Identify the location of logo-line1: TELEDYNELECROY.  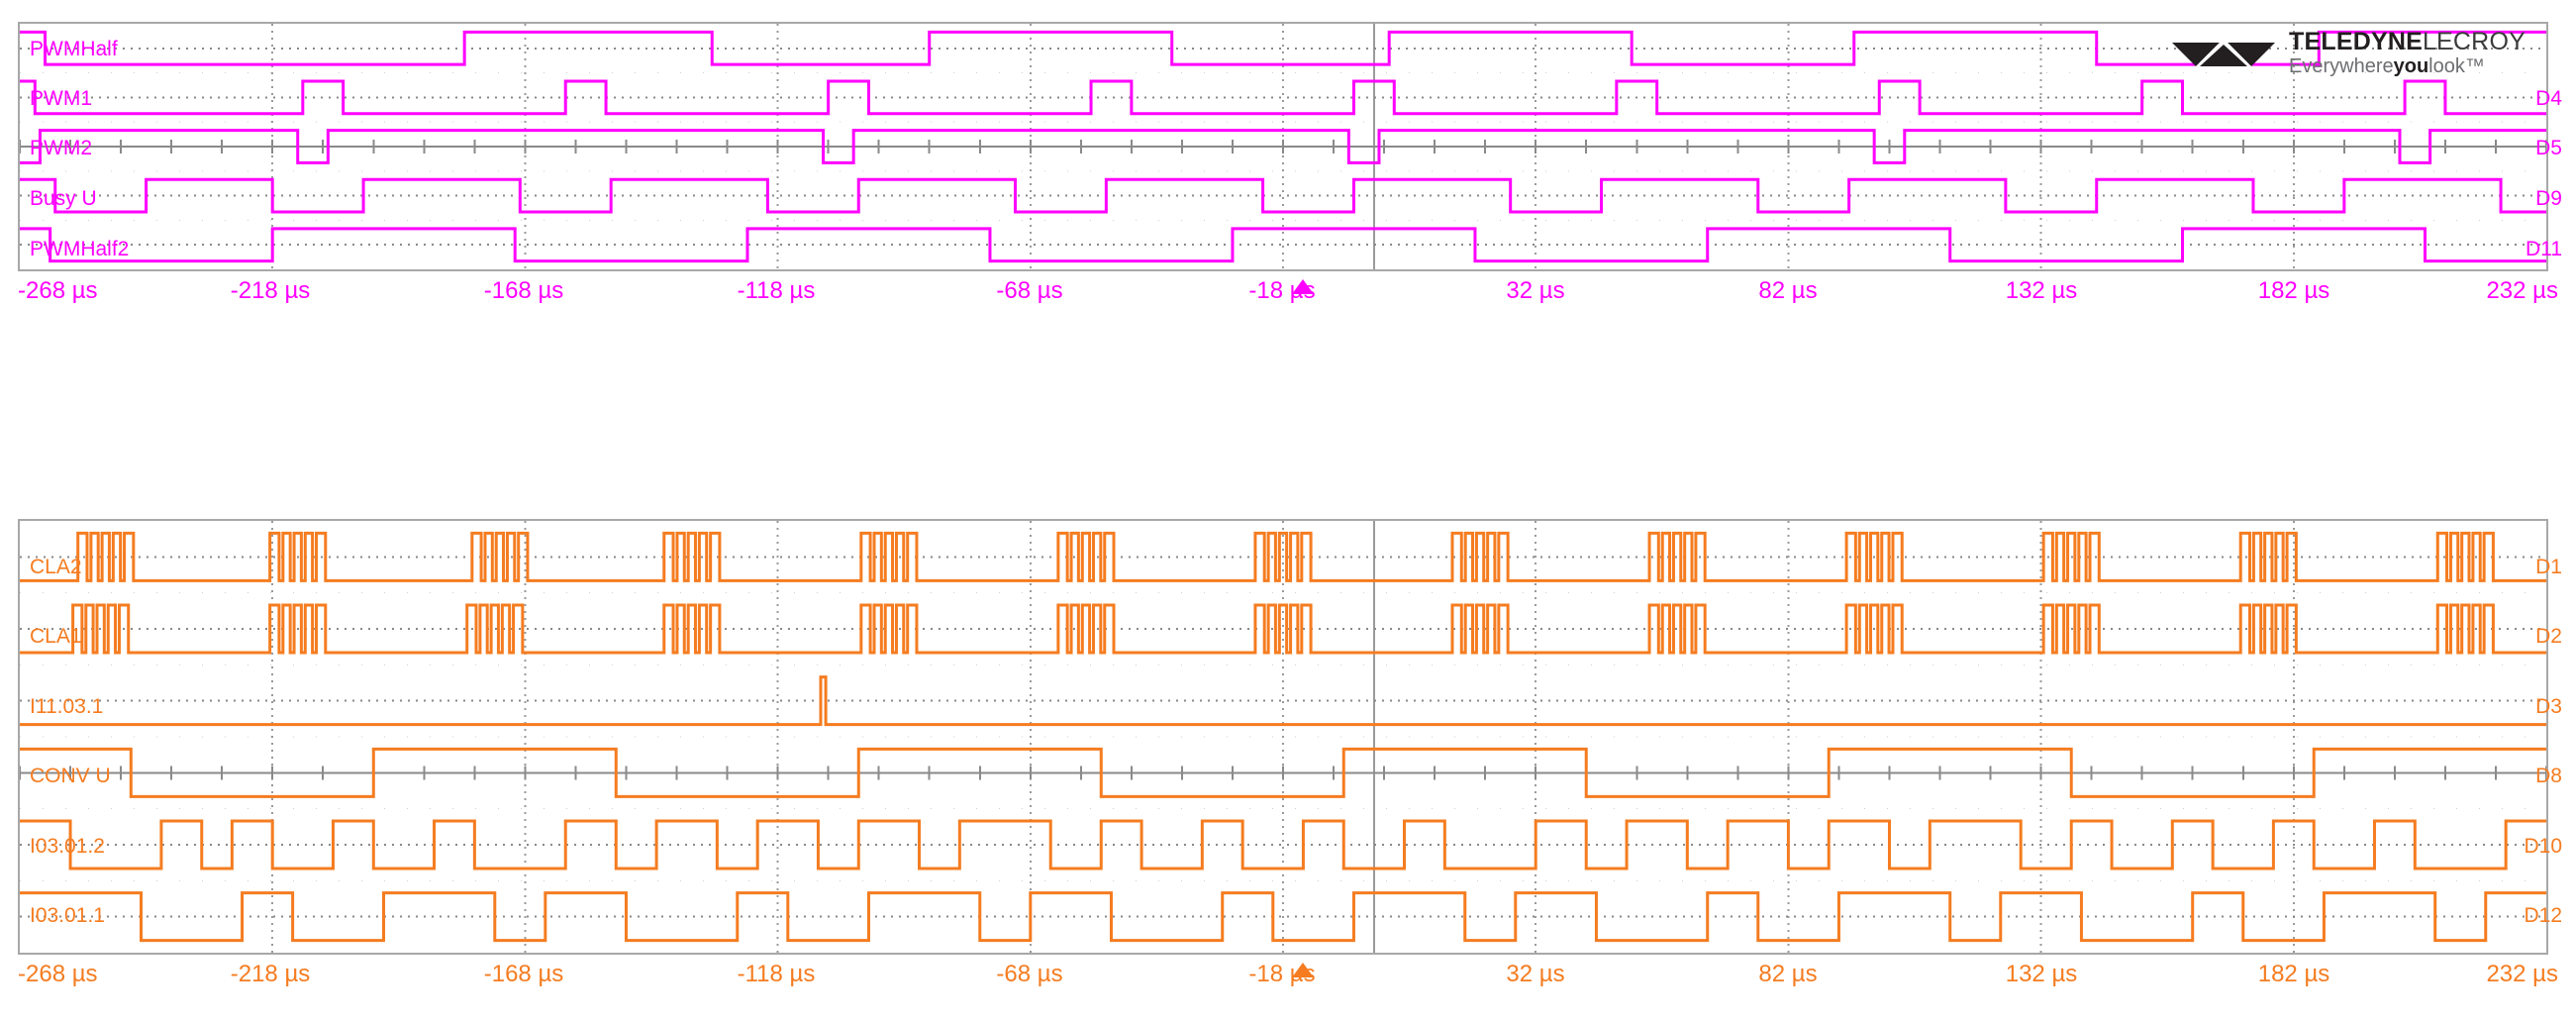
(2408, 41).